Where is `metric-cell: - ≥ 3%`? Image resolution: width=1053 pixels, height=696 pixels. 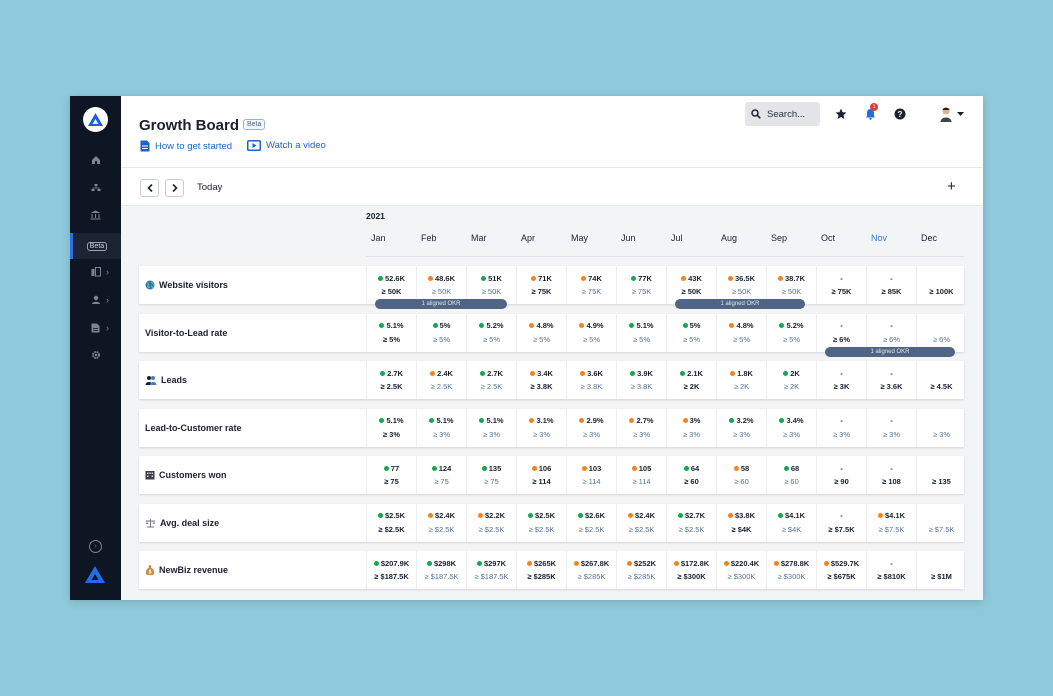 metric-cell: - ≥ 3% is located at coordinates (841, 427).